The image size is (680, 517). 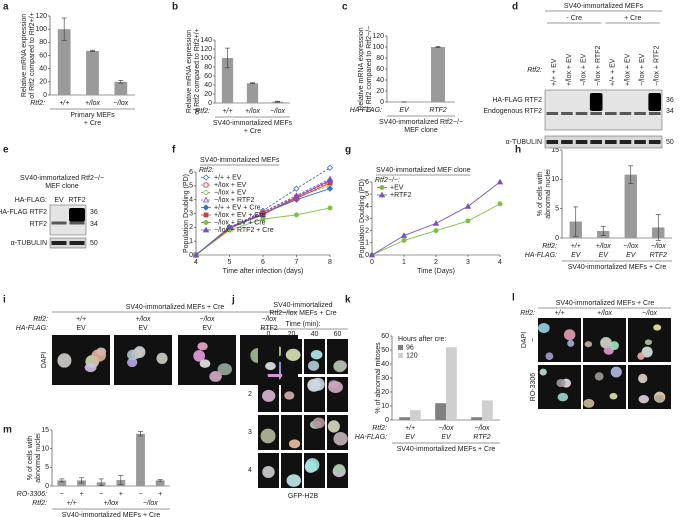 What do you see at coordinates (412, 355) in the screenshot?
I see `legend-label: 120` at bounding box center [412, 355].